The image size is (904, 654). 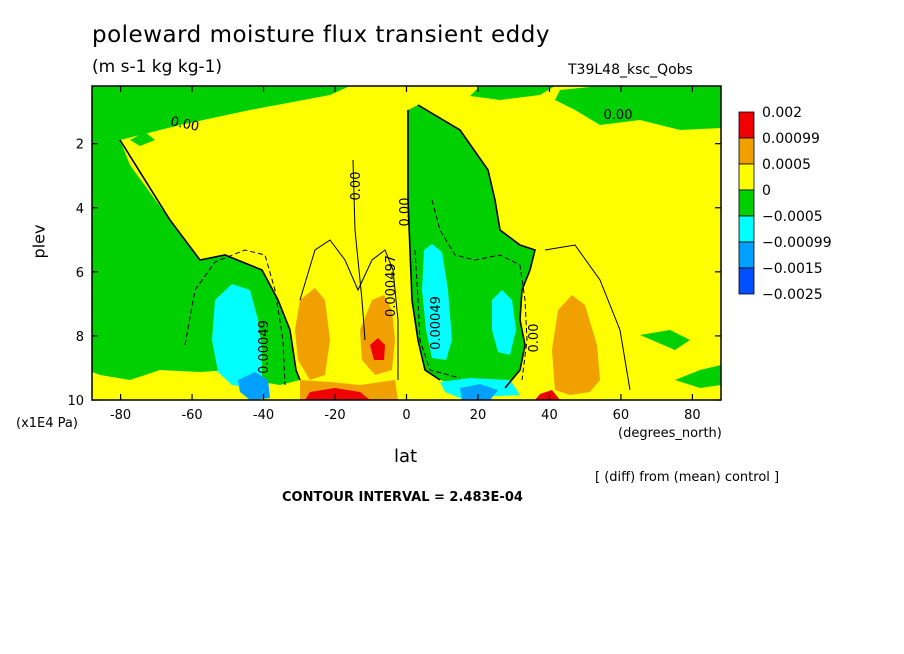 I want to click on colorbar-label: 0.002, so click(x=782, y=113).